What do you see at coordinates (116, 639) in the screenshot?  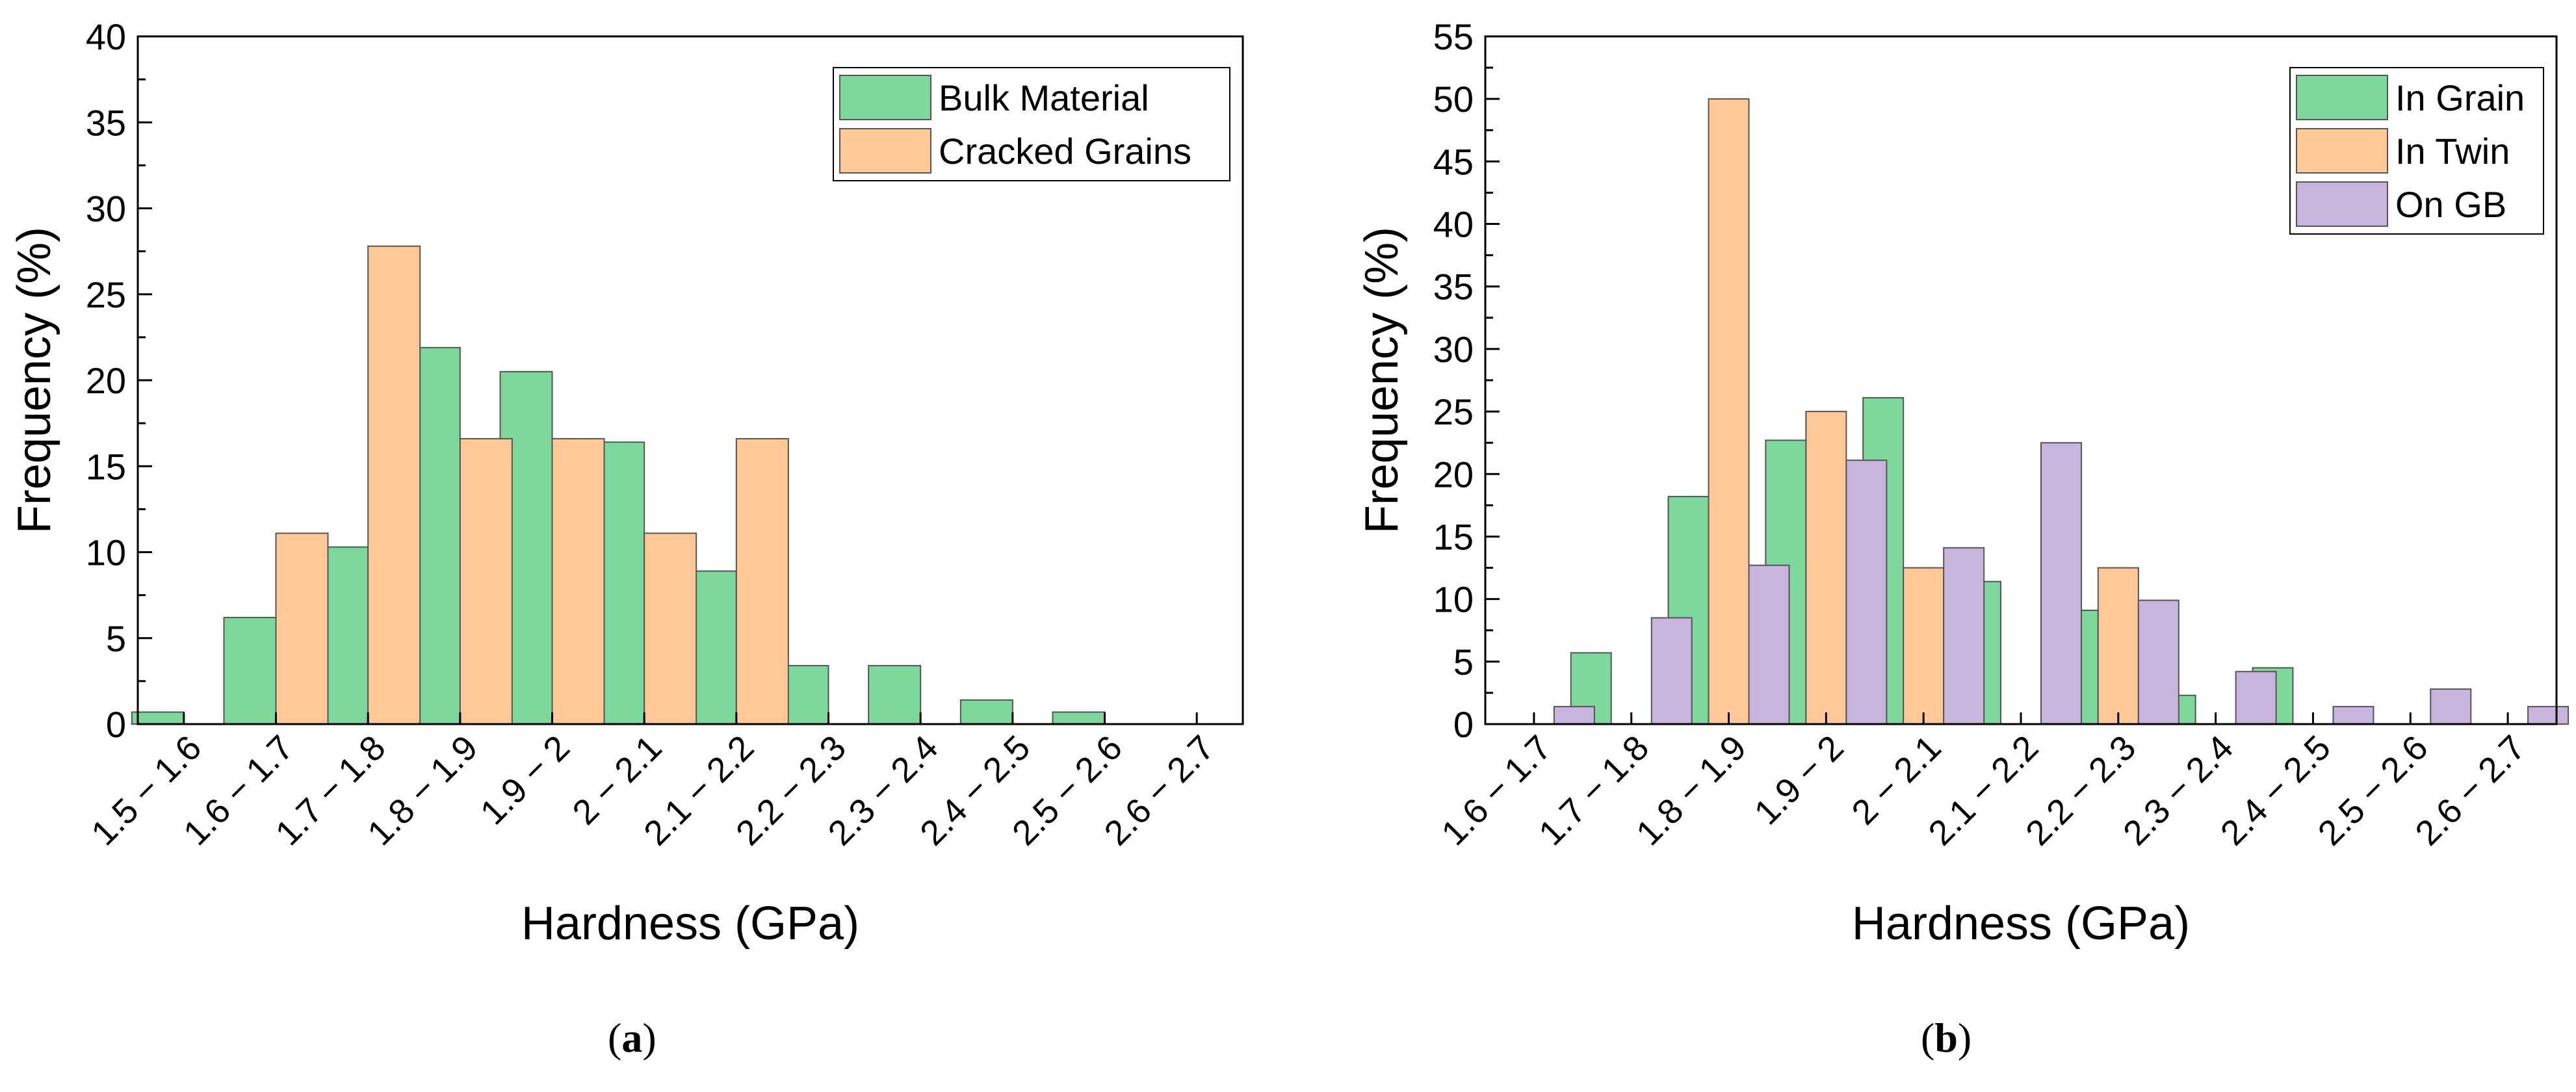 I see `y-tick-label-a: 5` at bounding box center [116, 639].